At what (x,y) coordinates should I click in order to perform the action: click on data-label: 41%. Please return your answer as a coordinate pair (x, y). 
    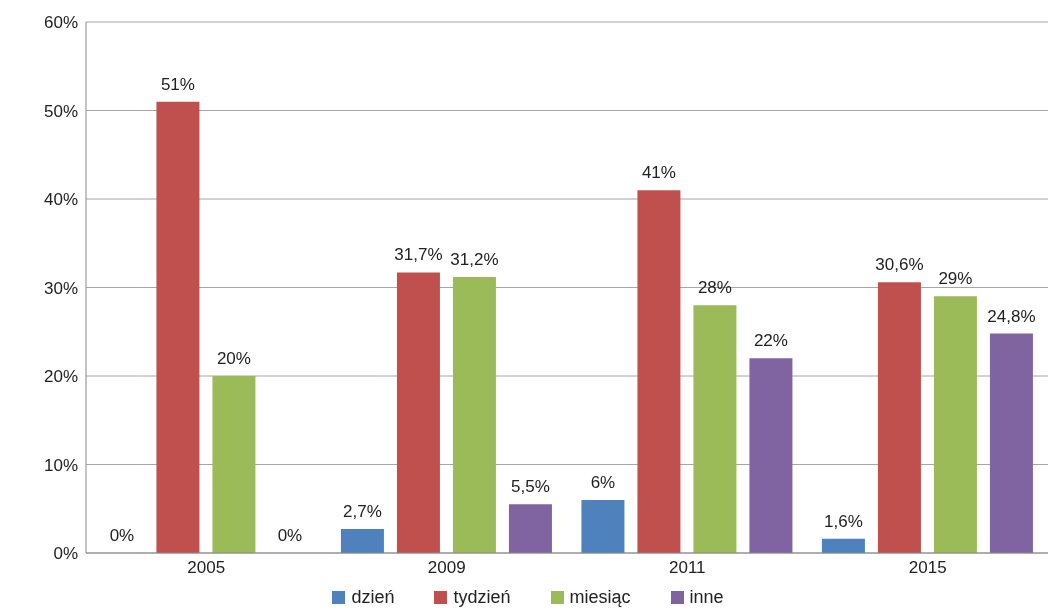
    Looking at the image, I should click on (658, 173).